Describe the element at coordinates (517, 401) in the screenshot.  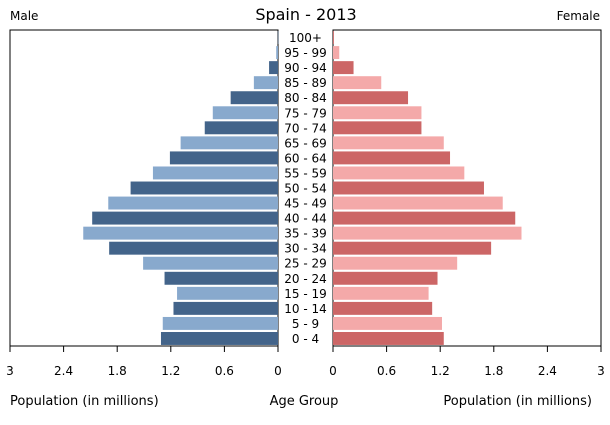
I see `female-x-axis-title: Population (in millions)` at that location.